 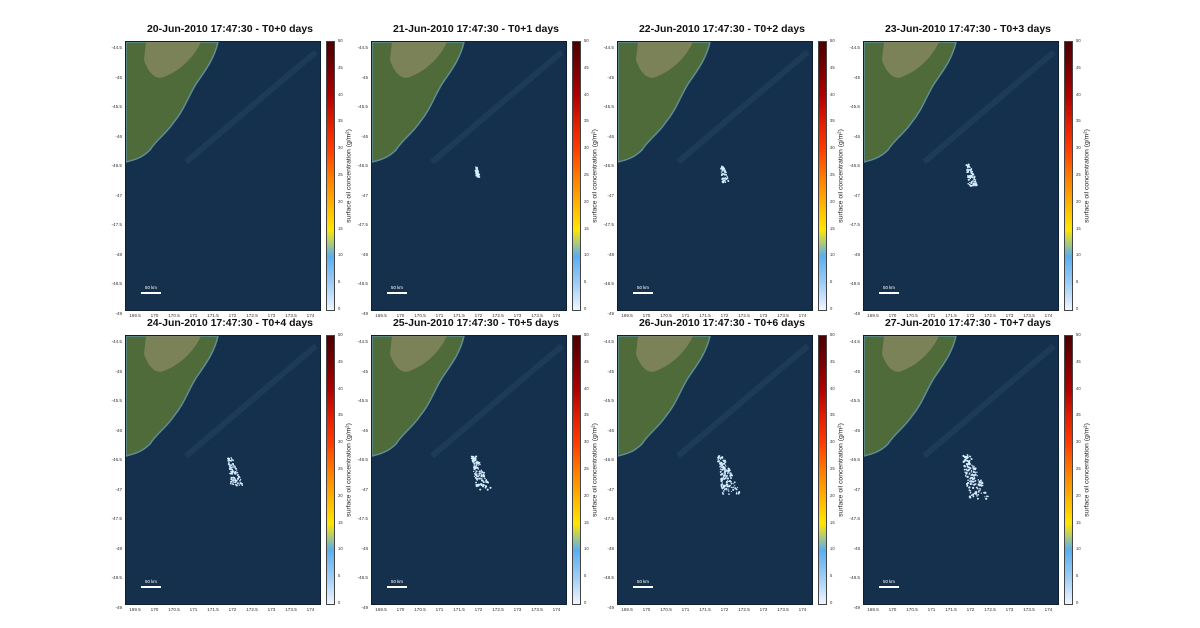 What do you see at coordinates (931, 609) in the screenshot?
I see `lon-tick-label: 171` at bounding box center [931, 609].